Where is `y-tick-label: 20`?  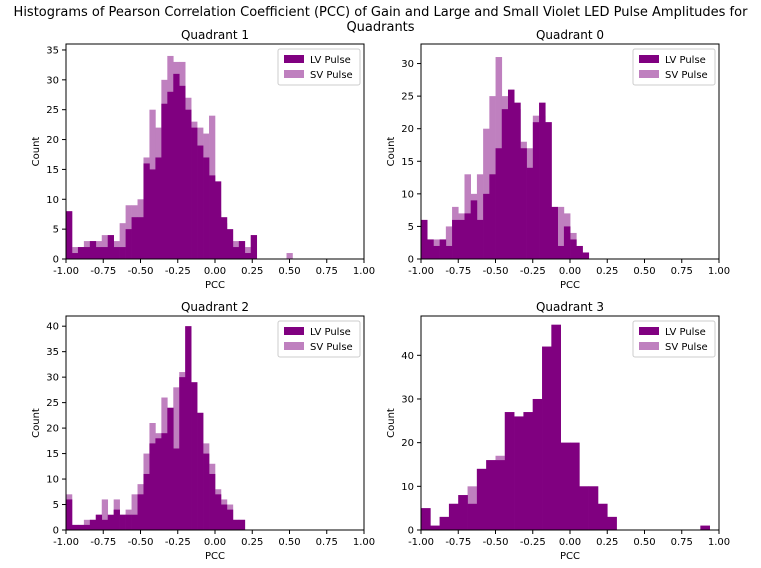 y-tick-label: 20 is located at coordinates (52, 429).